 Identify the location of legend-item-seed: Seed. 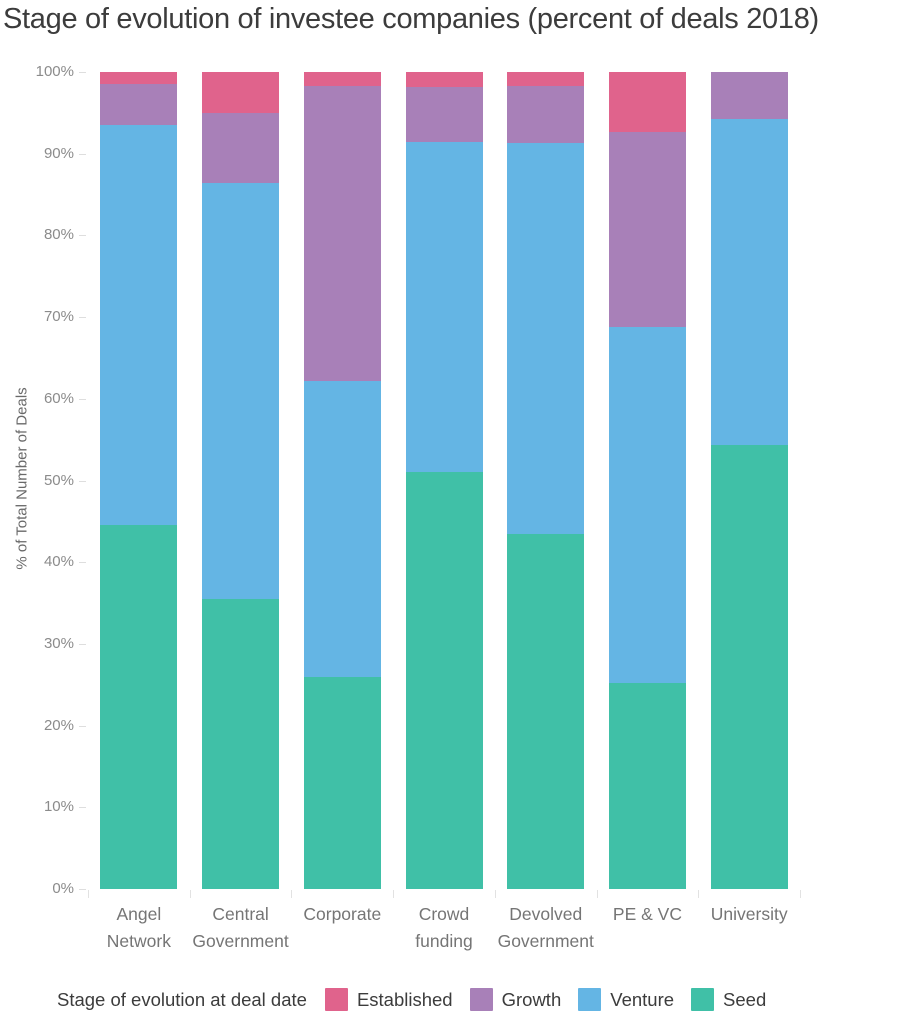
(728, 999).